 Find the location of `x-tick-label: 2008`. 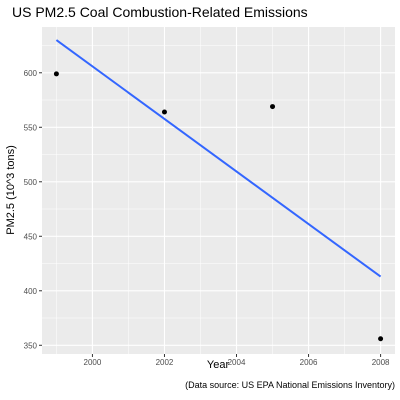

x-tick-label: 2008 is located at coordinates (381, 362).